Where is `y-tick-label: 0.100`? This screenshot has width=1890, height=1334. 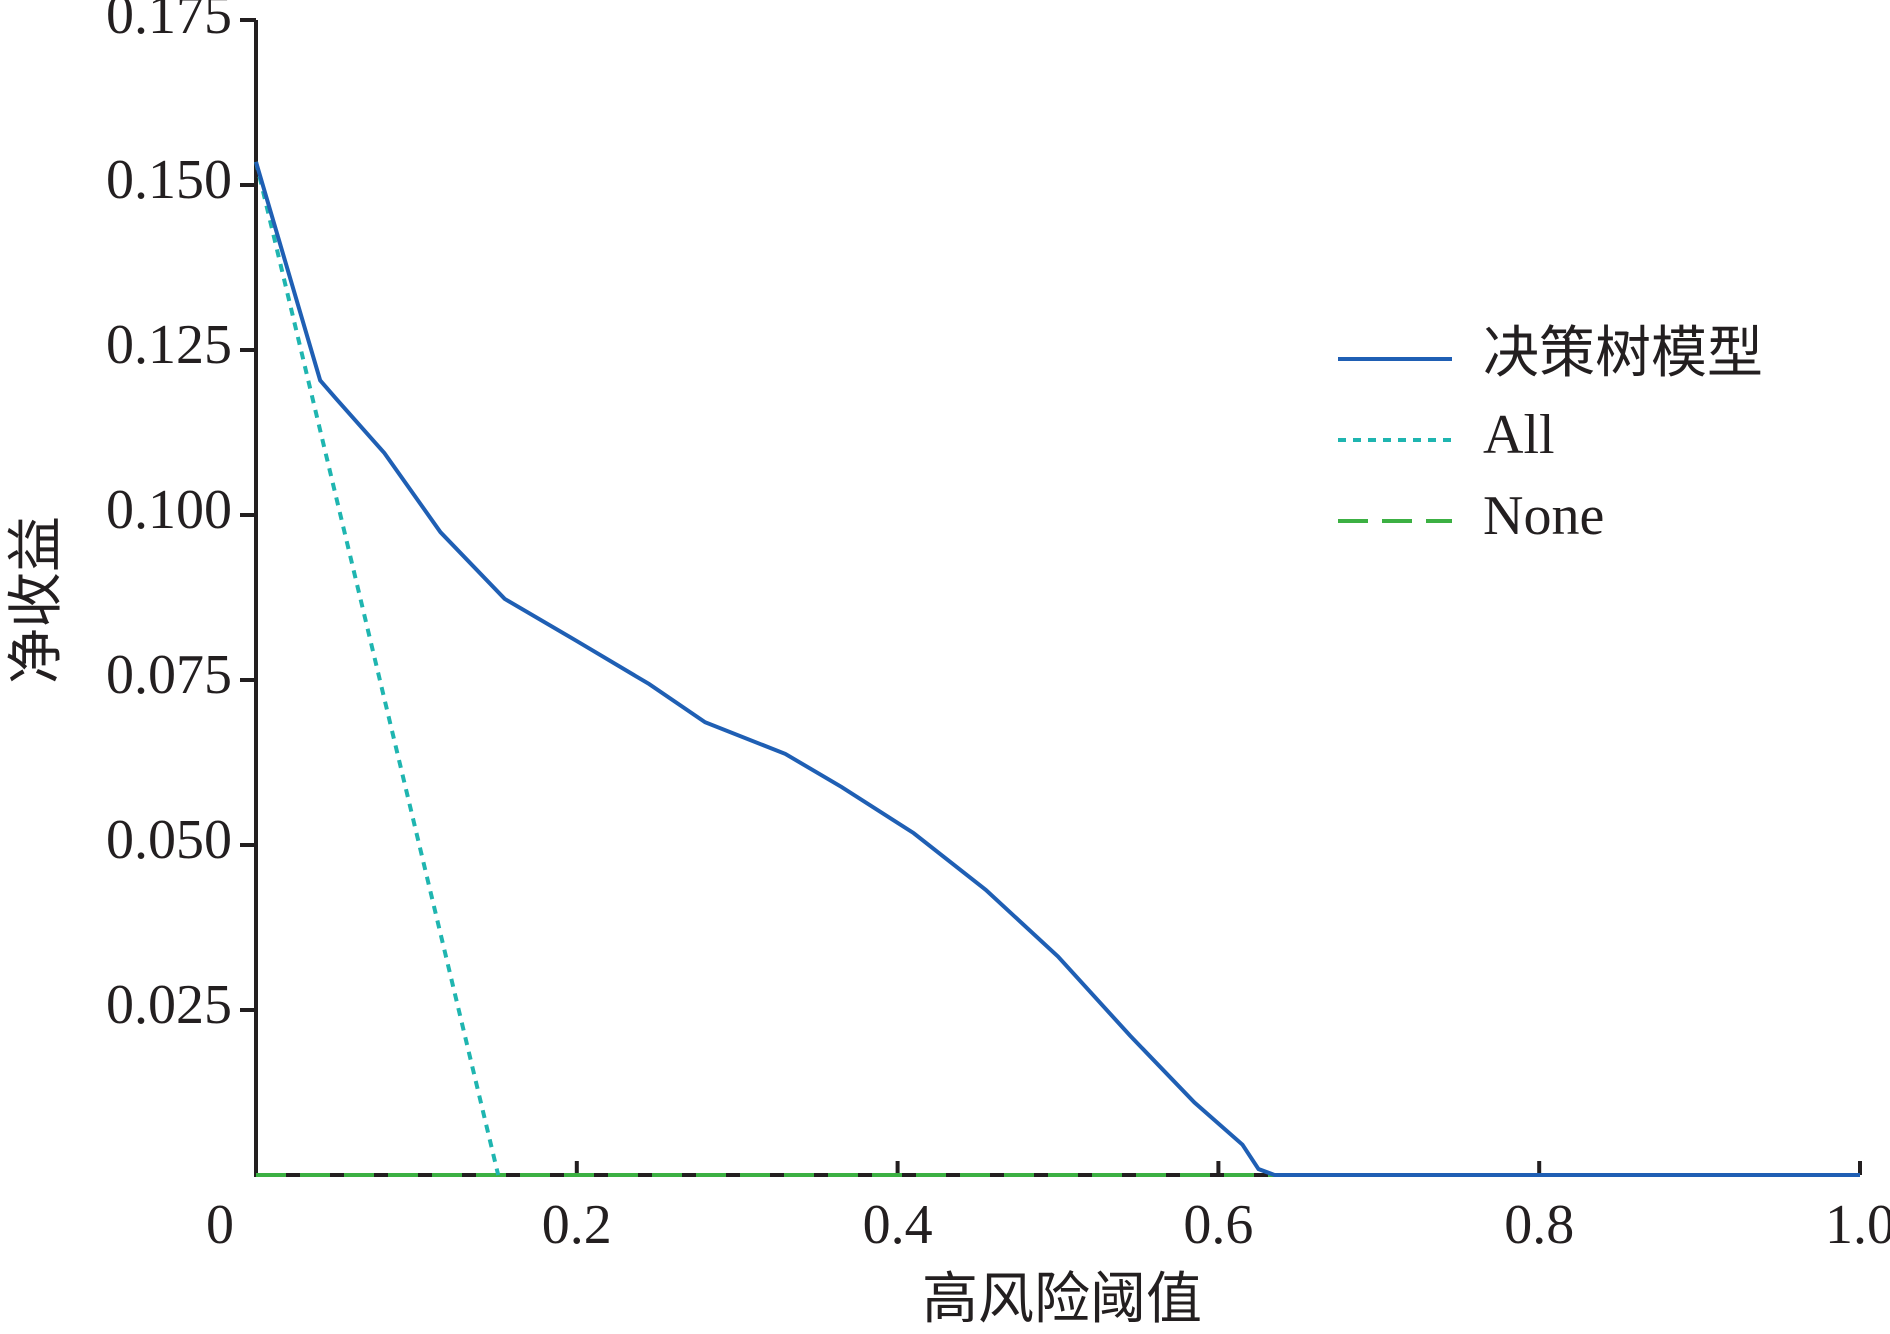
y-tick-label: 0.100 is located at coordinates (169, 510).